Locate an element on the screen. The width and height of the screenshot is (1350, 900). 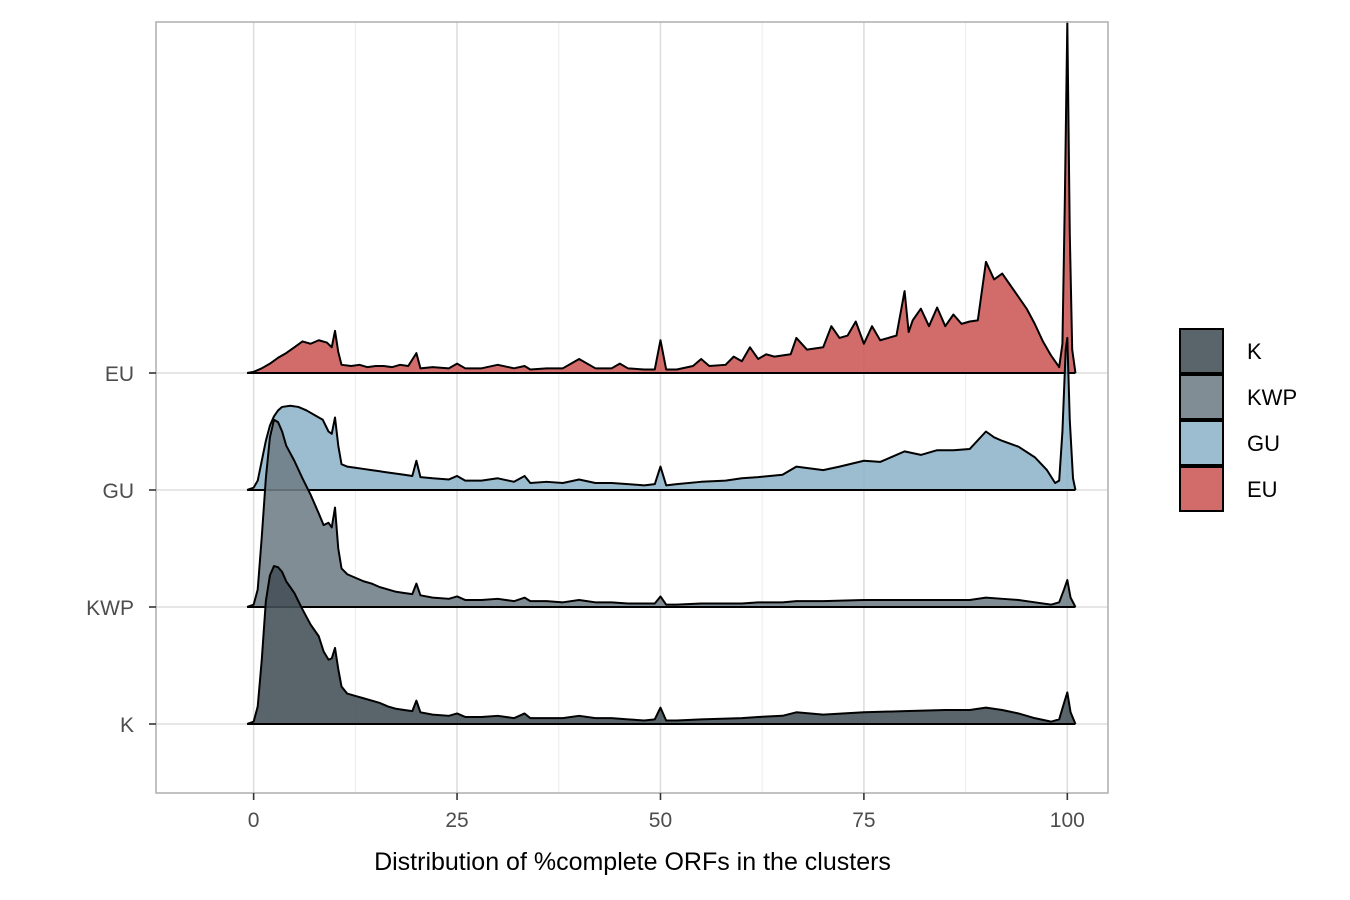
ridge-area-kwp is located at coordinates (661, 513).